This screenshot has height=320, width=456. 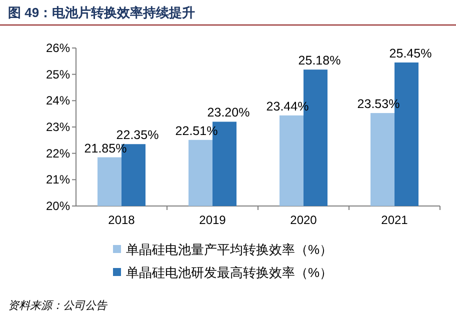 I want to click on legend-label: 单晶硅电池研发最高转换效率（%）, so click(x=229, y=272).